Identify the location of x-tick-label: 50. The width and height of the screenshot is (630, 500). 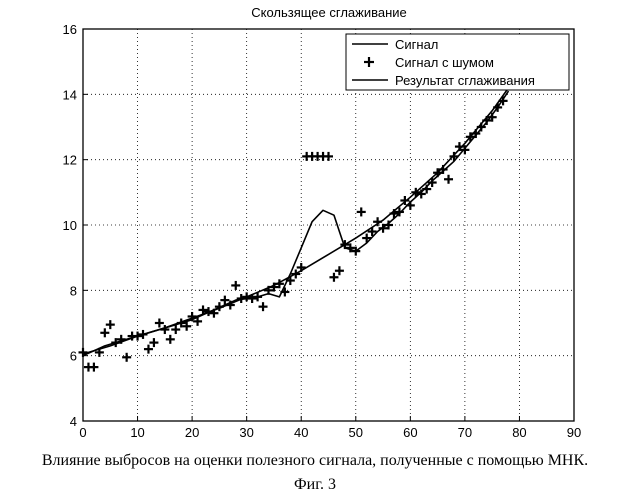
(356, 432).